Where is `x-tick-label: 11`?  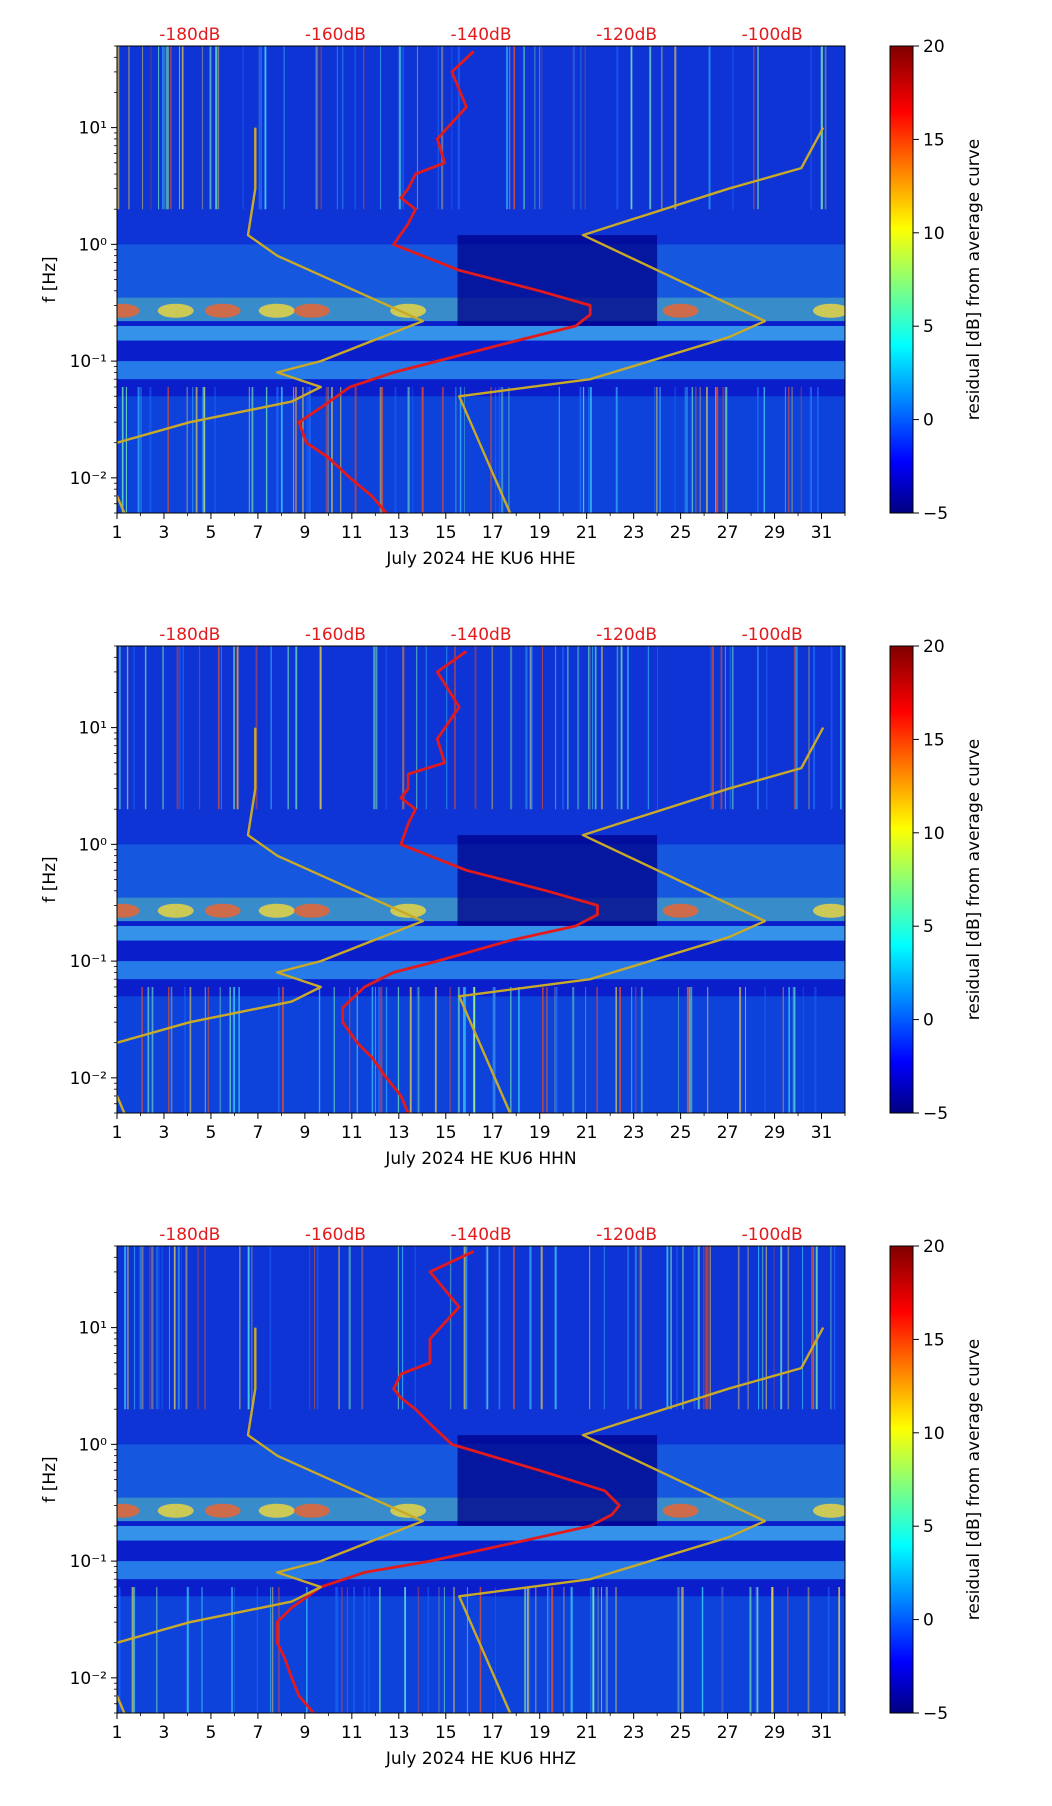 x-tick-label: 11 is located at coordinates (352, 1733).